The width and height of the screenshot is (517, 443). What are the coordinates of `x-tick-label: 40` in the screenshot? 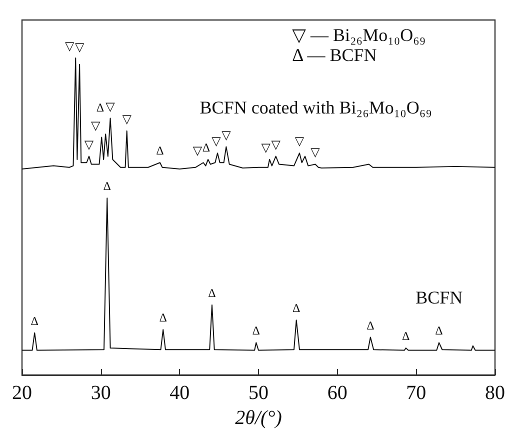 It's located at (180, 393).